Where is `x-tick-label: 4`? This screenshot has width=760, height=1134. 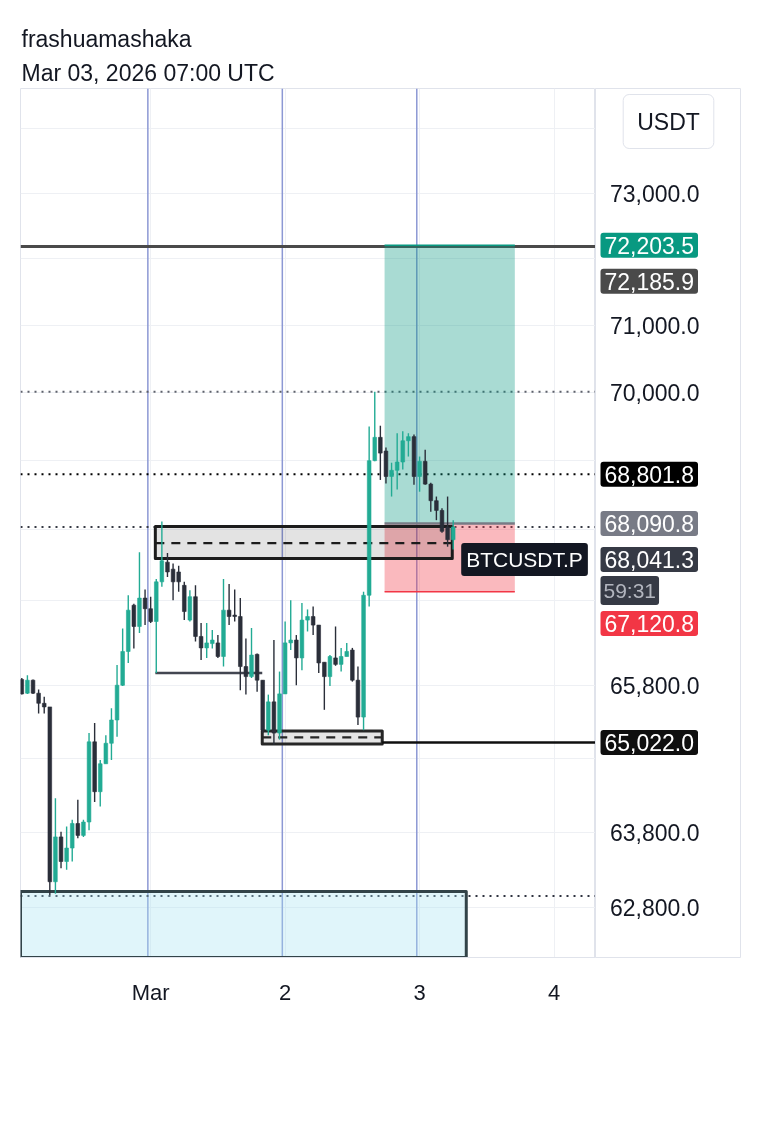
x-tick-label: 4 is located at coordinates (554, 992).